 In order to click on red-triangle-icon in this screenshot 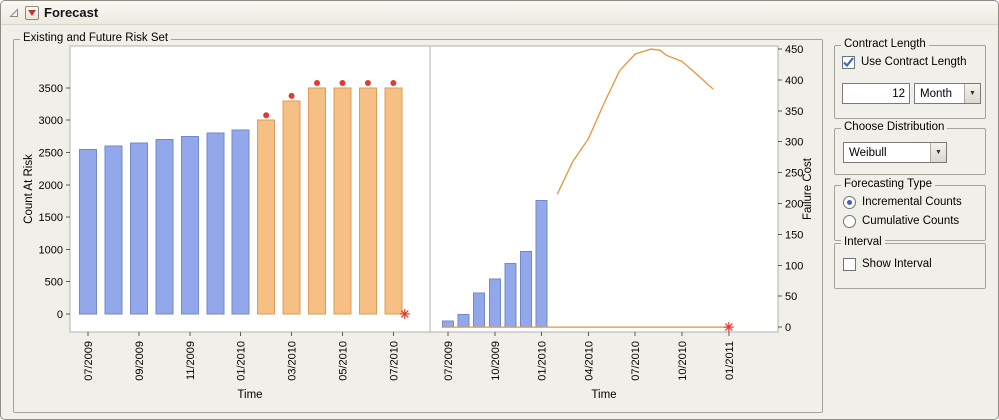, I will do `click(32, 12)`.